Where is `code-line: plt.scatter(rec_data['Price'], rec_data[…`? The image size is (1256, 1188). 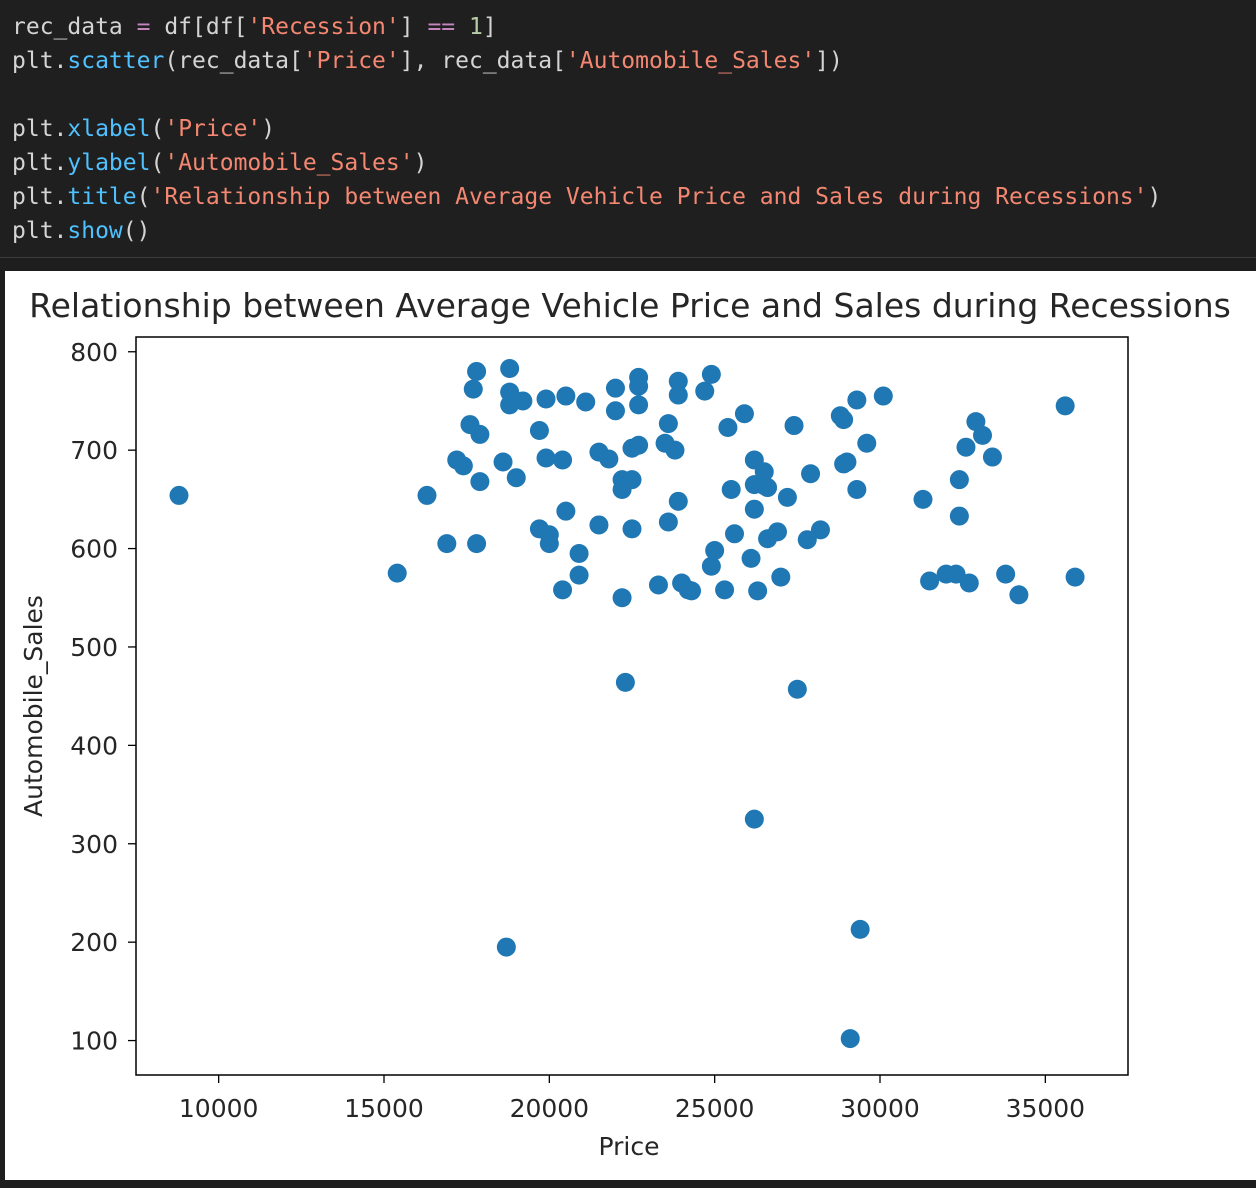
code-line: plt.scatter(rec_data['Price'], rec_data[… is located at coordinates (427, 61).